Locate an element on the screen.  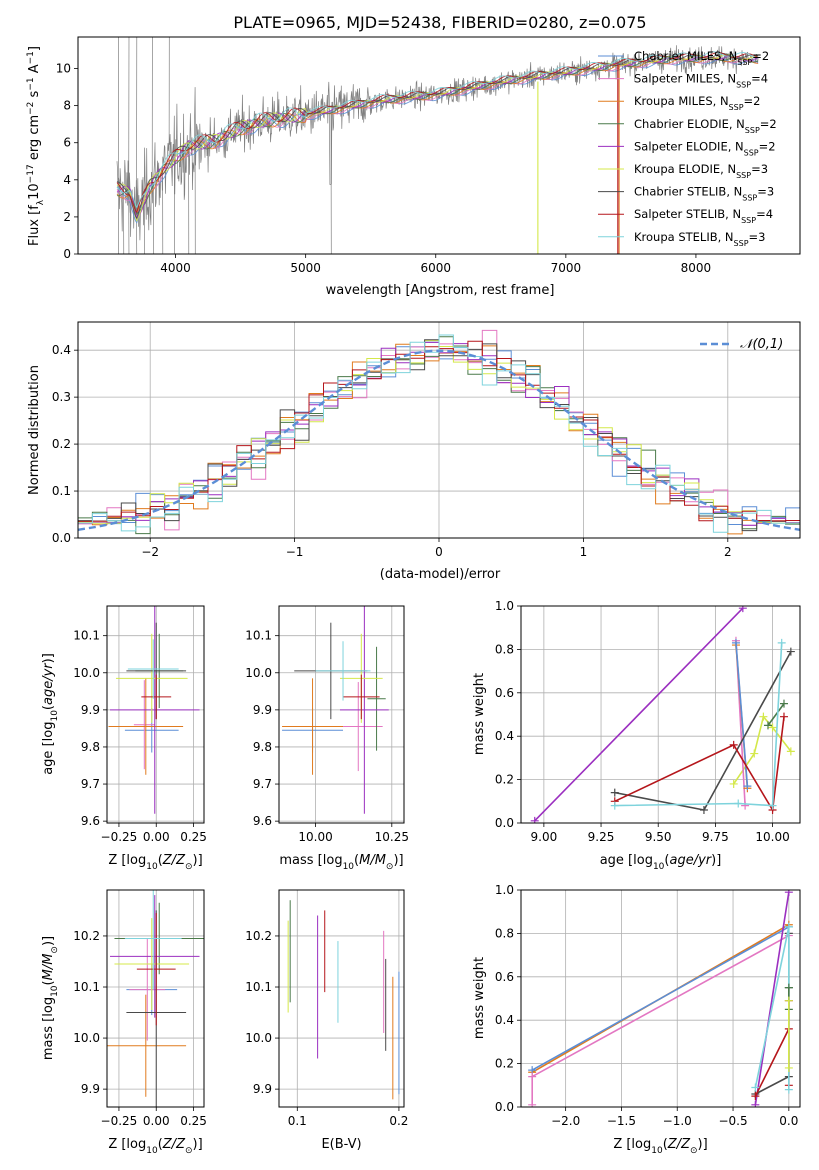
x-tick-label: 0.2 is located at coordinates (398, 1121).